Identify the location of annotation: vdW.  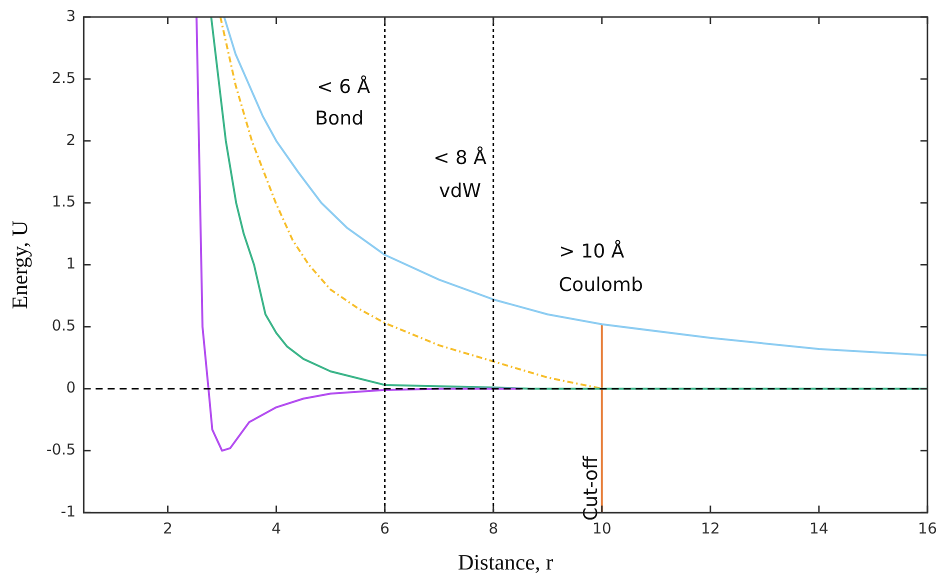
(460, 191).